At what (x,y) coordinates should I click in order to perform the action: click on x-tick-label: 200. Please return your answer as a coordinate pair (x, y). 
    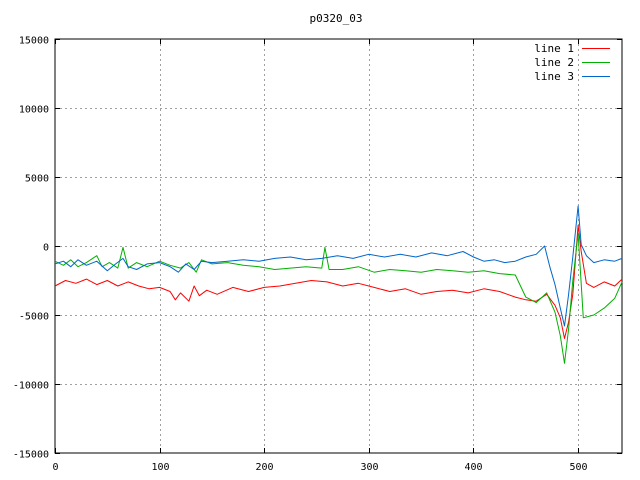
    Looking at the image, I should click on (264, 467).